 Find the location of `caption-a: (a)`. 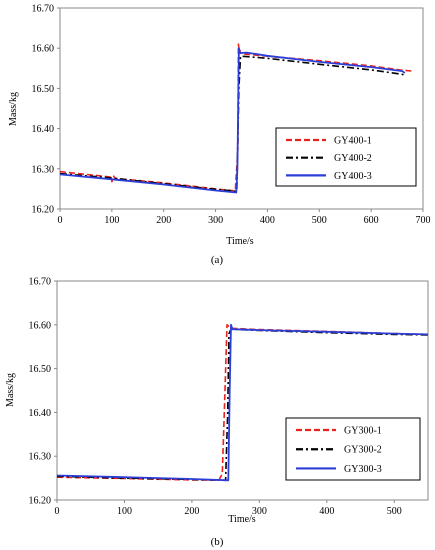

caption-a: (a) is located at coordinates (217, 260).